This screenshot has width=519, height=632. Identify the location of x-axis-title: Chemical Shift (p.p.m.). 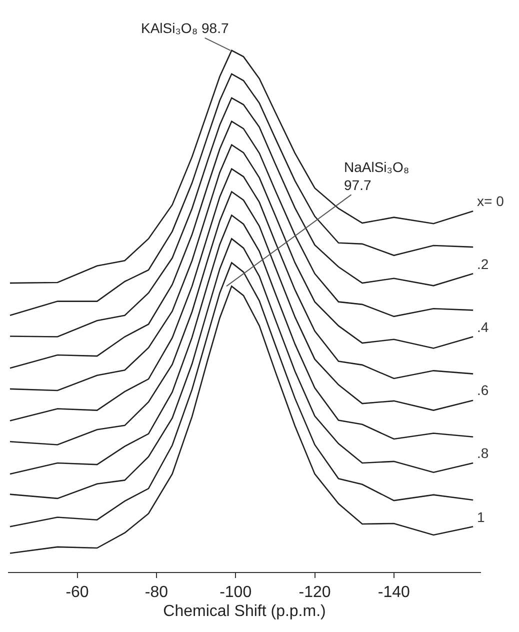
(244, 611).